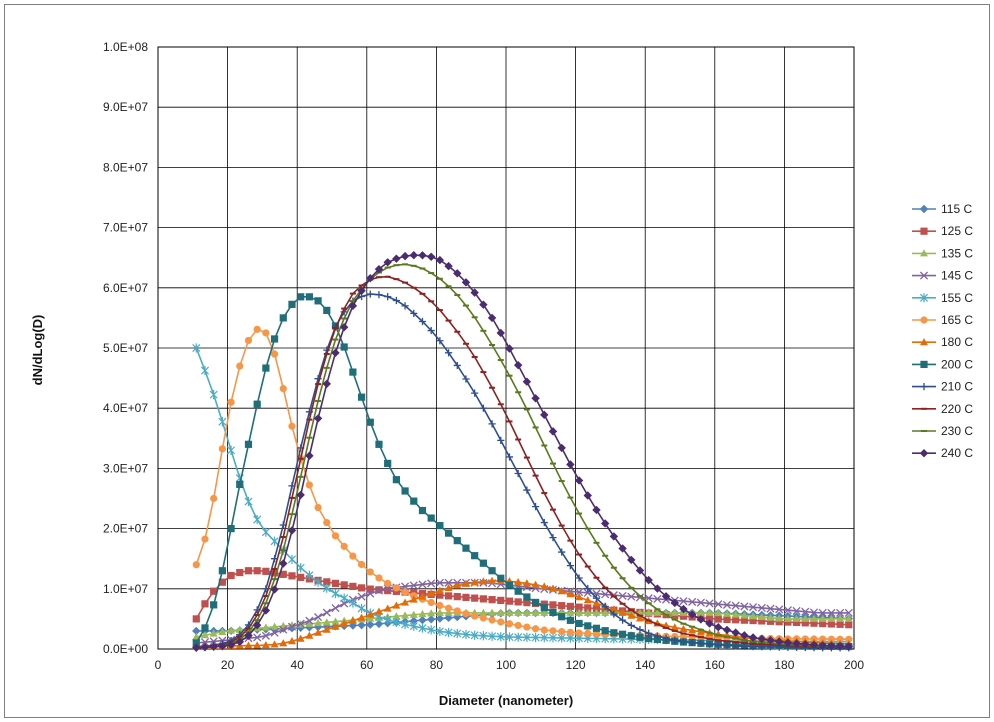 This screenshot has width=994, height=722. I want to click on y-tick-label: 1.0E+08, so click(125, 47).